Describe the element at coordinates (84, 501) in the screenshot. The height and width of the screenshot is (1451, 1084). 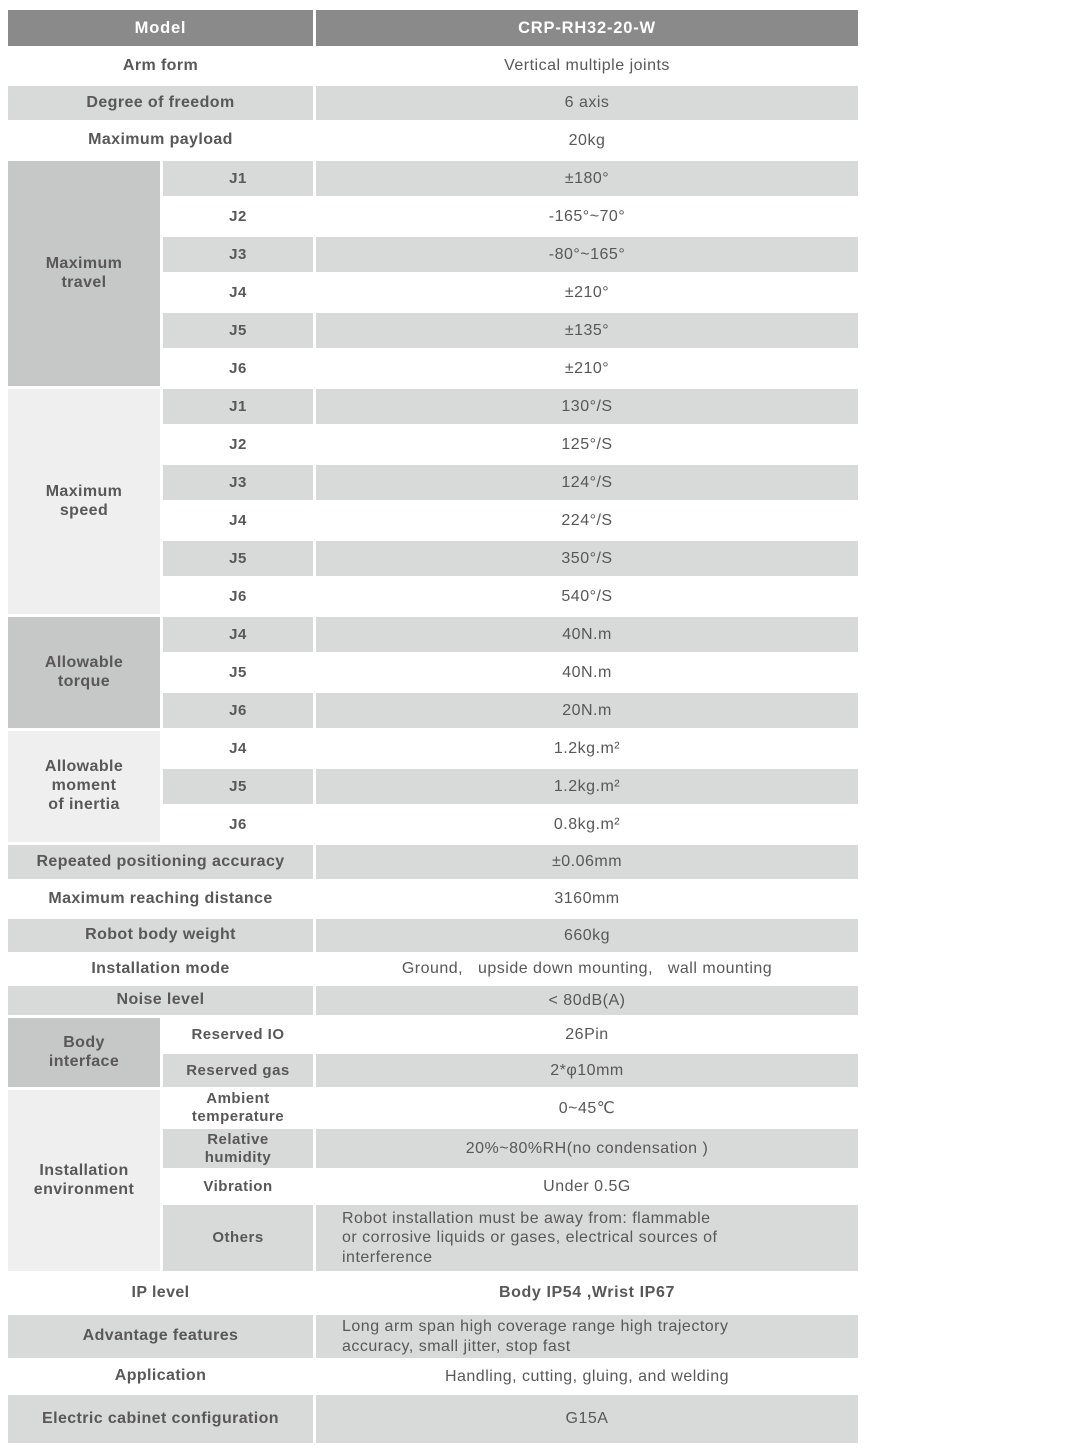
I see `maximum-speed-group-label: Maximum speed` at that location.